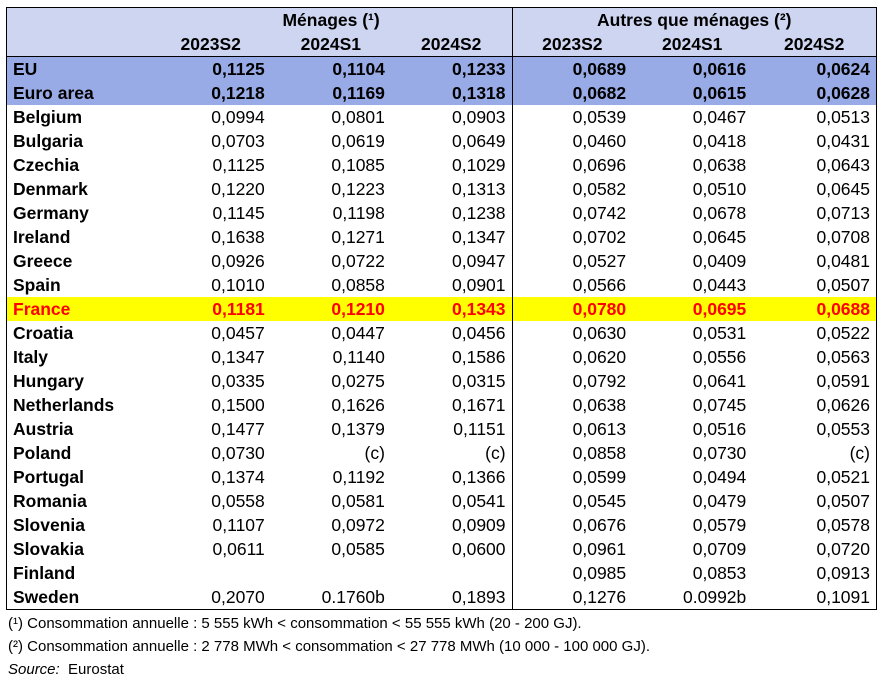  Describe the element at coordinates (479, 549) in the screenshot. I see `price-cell: 0,0600` at that location.